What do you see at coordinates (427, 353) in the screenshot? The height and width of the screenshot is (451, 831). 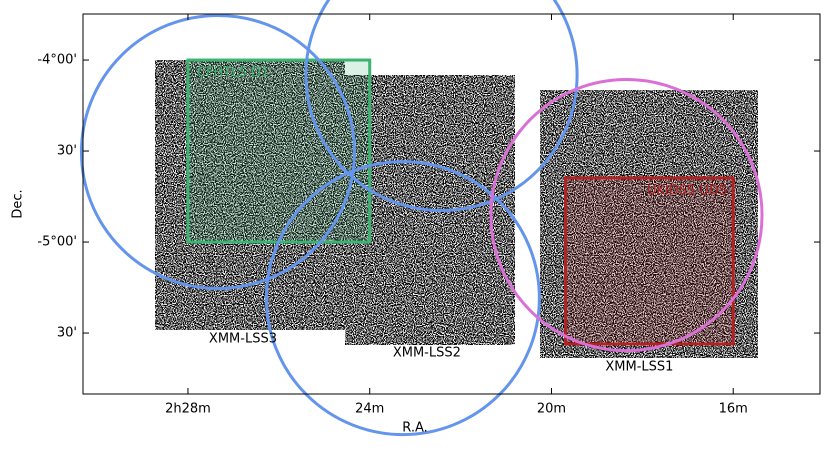 I see `field-name: XMM-LSS2` at bounding box center [427, 353].